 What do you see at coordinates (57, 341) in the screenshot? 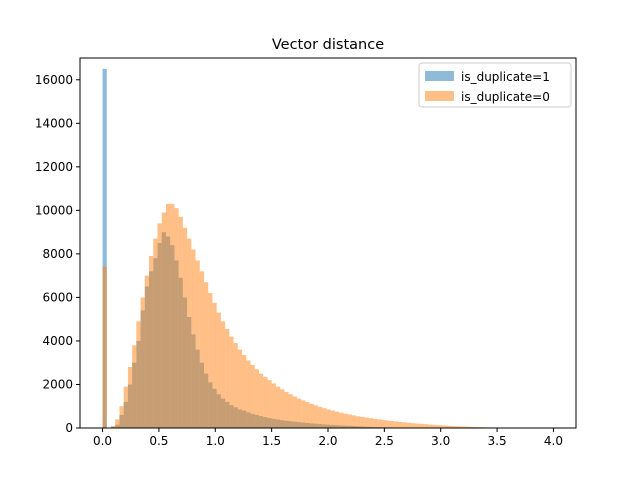
I see `y-tick-label: 4000` at bounding box center [57, 341].